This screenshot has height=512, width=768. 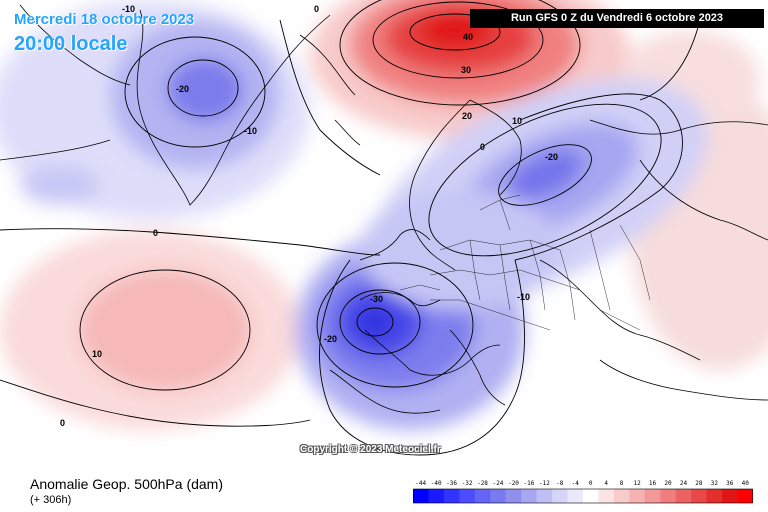 What do you see at coordinates (126, 484) in the screenshot?
I see `map-title: Anomalie Geop. 500hPa (dam)` at bounding box center [126, 484].